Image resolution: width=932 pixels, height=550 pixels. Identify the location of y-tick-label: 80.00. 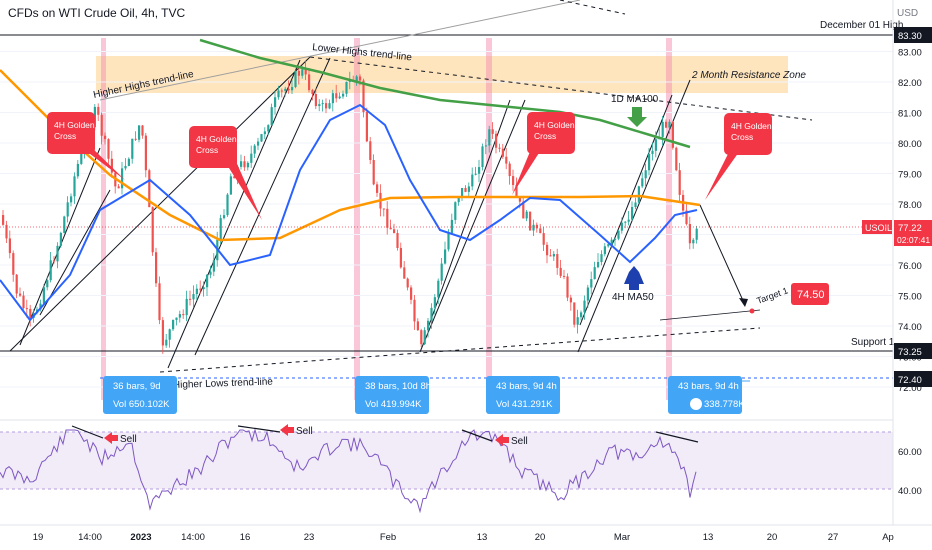
(910, 144).